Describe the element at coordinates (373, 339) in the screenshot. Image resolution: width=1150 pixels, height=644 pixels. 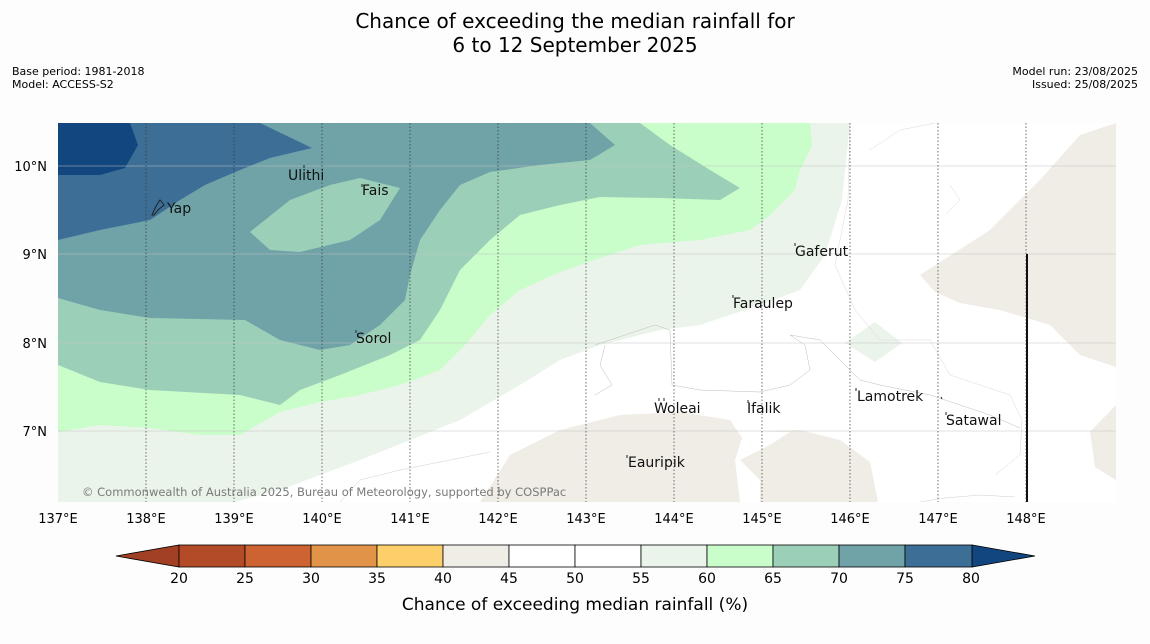
I see `place-label-sorol: Sorol` at that location.